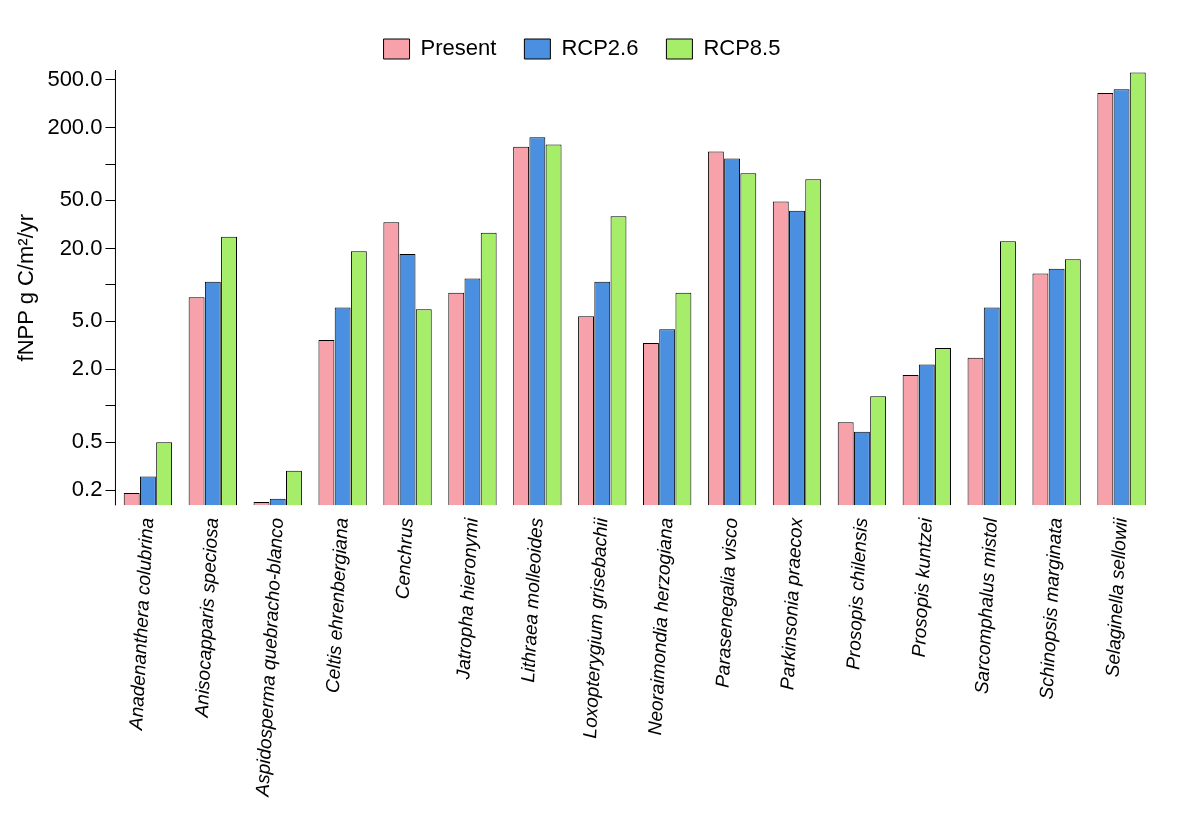 The image size is (1184, 819). What do you see at coordinates (595, 627) in the screenshot?
I see `x-tick-label: Loxopterygium grisebachii` at bounding box center [595, 627].